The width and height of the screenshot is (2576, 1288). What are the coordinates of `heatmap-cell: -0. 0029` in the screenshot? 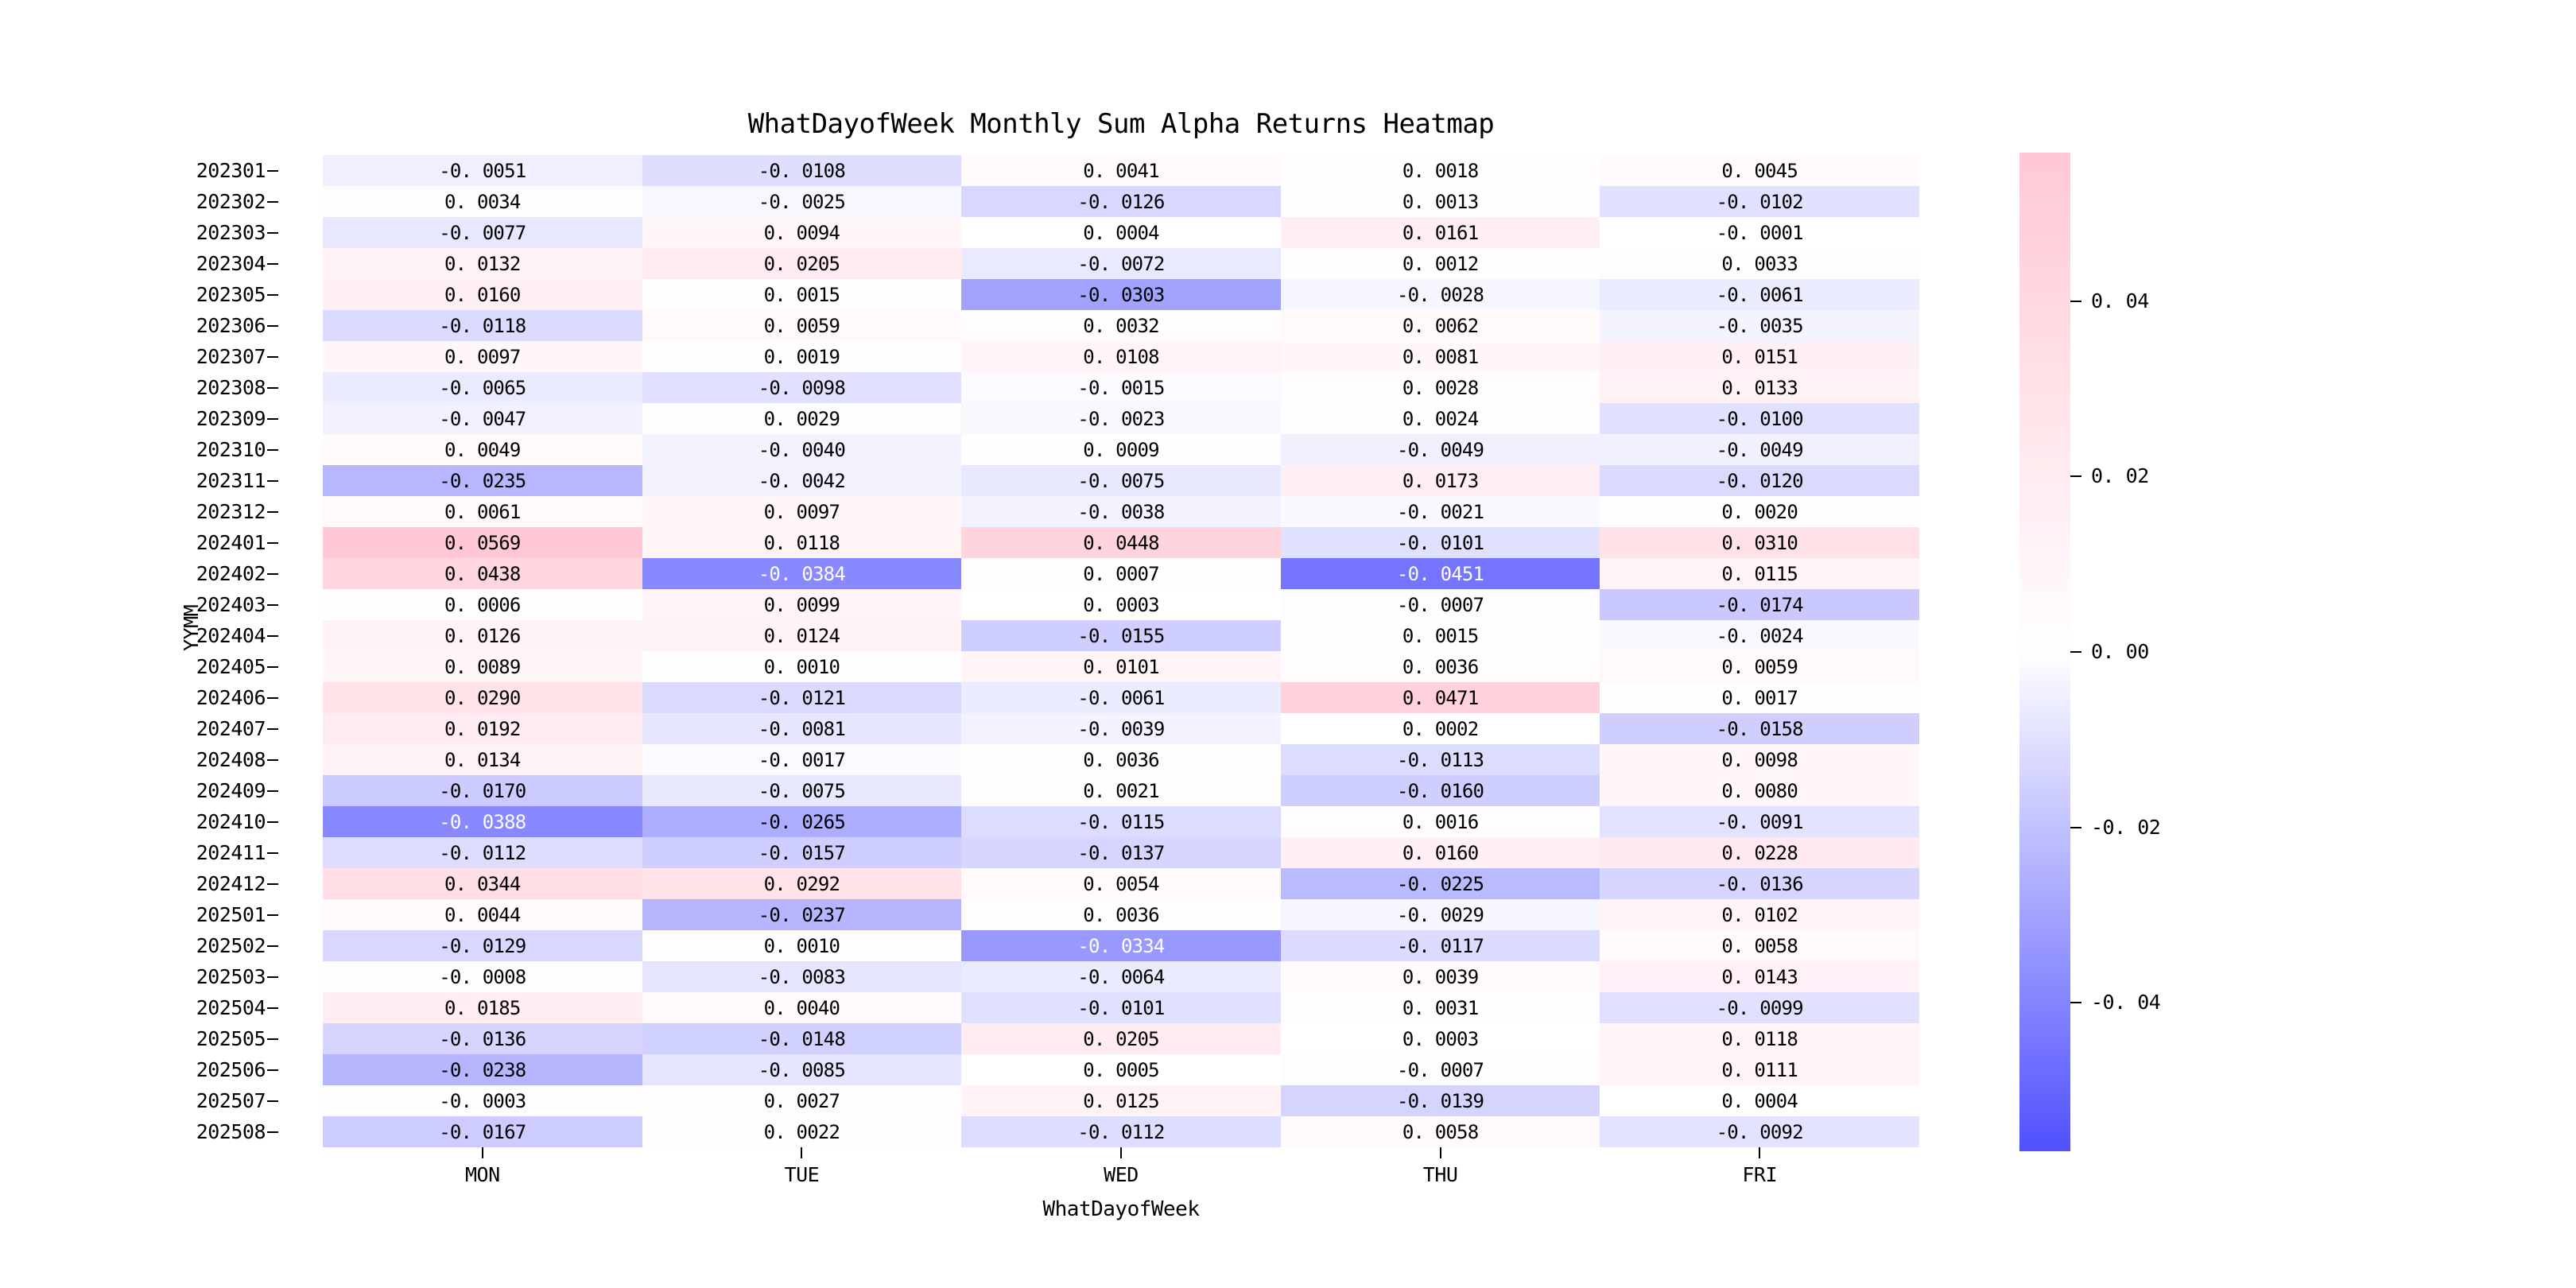 It's located at (1440, 915).